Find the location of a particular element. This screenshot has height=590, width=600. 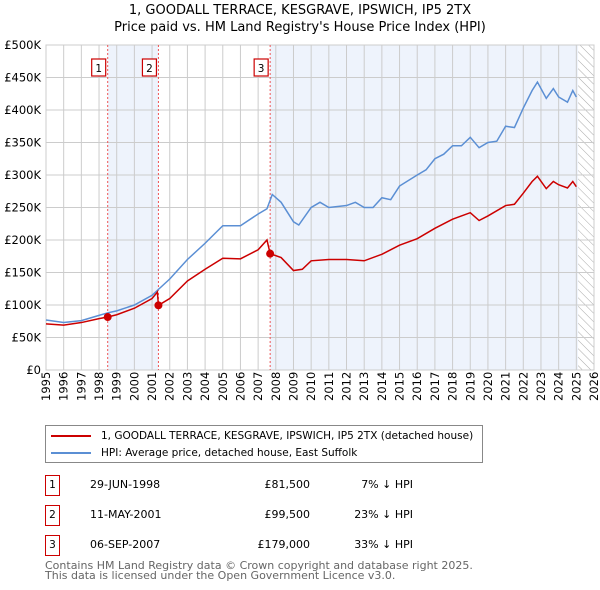

x-tick-label: 2001 is located at coordinates (152, 386).